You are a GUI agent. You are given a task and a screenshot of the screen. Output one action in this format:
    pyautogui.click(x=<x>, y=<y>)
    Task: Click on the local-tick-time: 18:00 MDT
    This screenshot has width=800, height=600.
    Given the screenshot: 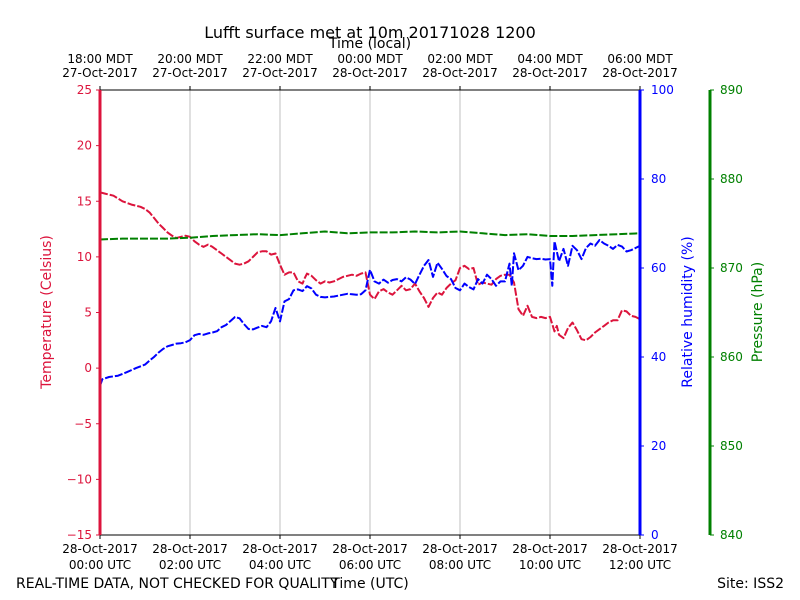 What is the action you would take?
    pyautogui.click(x=100, y=59)
    